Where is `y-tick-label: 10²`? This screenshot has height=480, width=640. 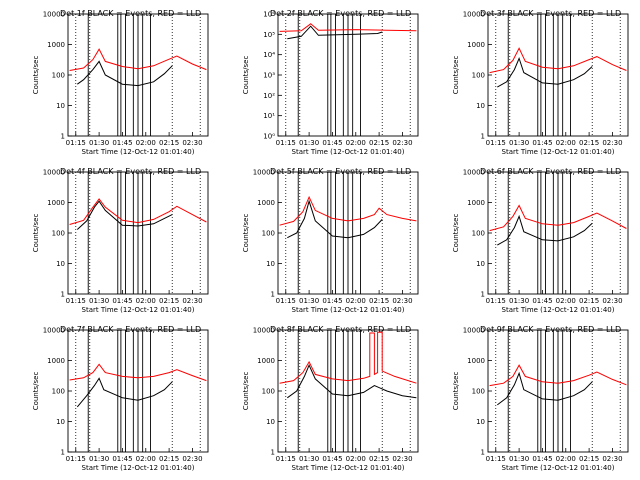
y-tick-label: 10² is located at coordinates (269, 96).